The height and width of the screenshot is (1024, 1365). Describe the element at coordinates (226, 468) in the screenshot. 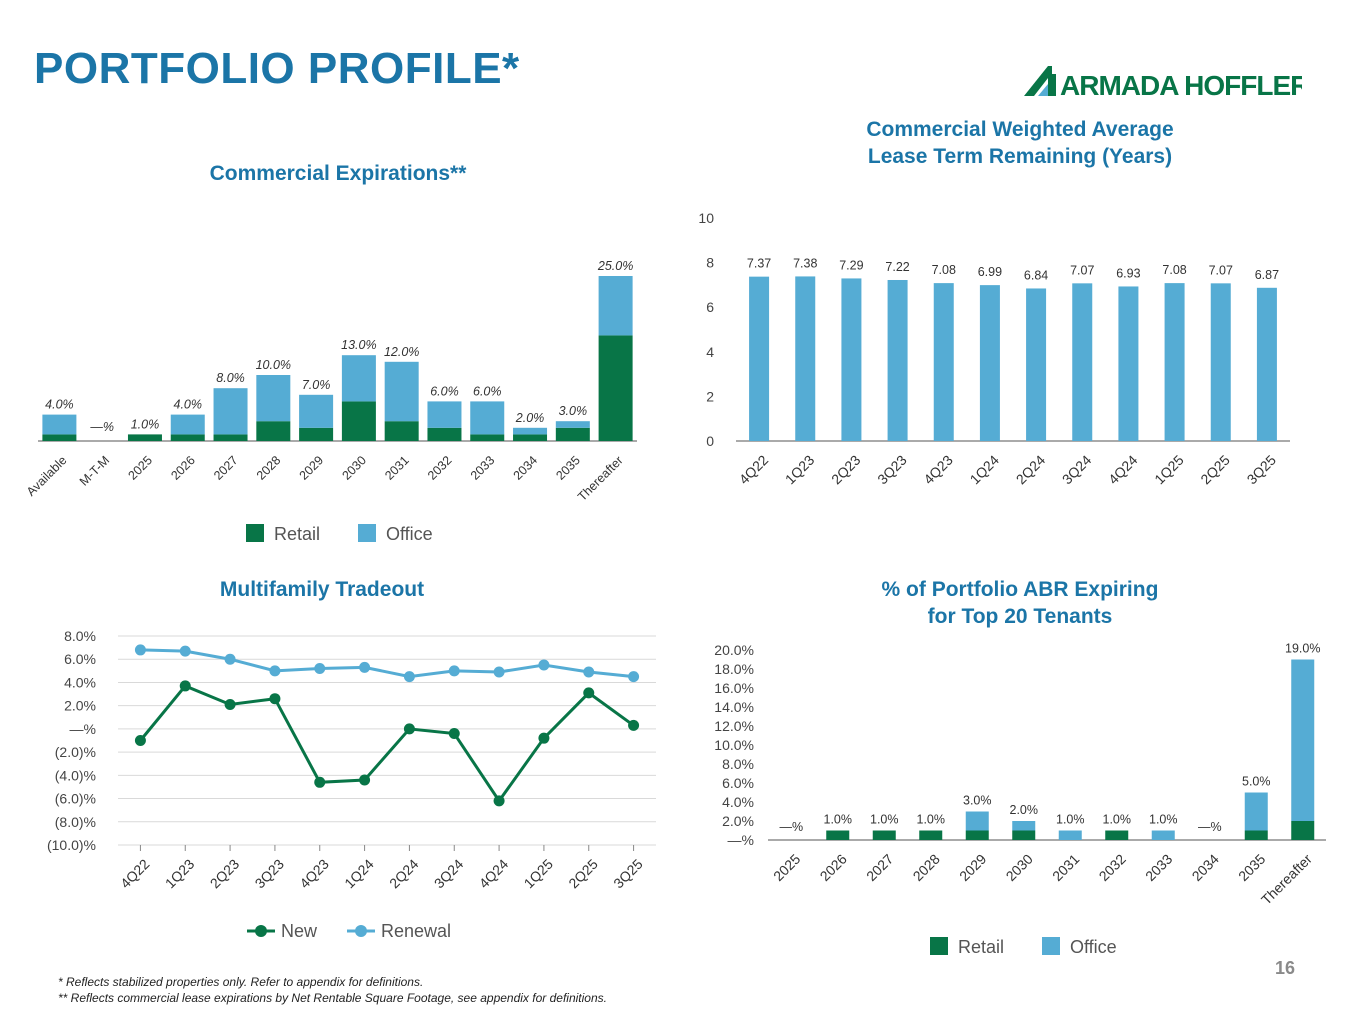

I see `x-tick-label: 2027` at that location.